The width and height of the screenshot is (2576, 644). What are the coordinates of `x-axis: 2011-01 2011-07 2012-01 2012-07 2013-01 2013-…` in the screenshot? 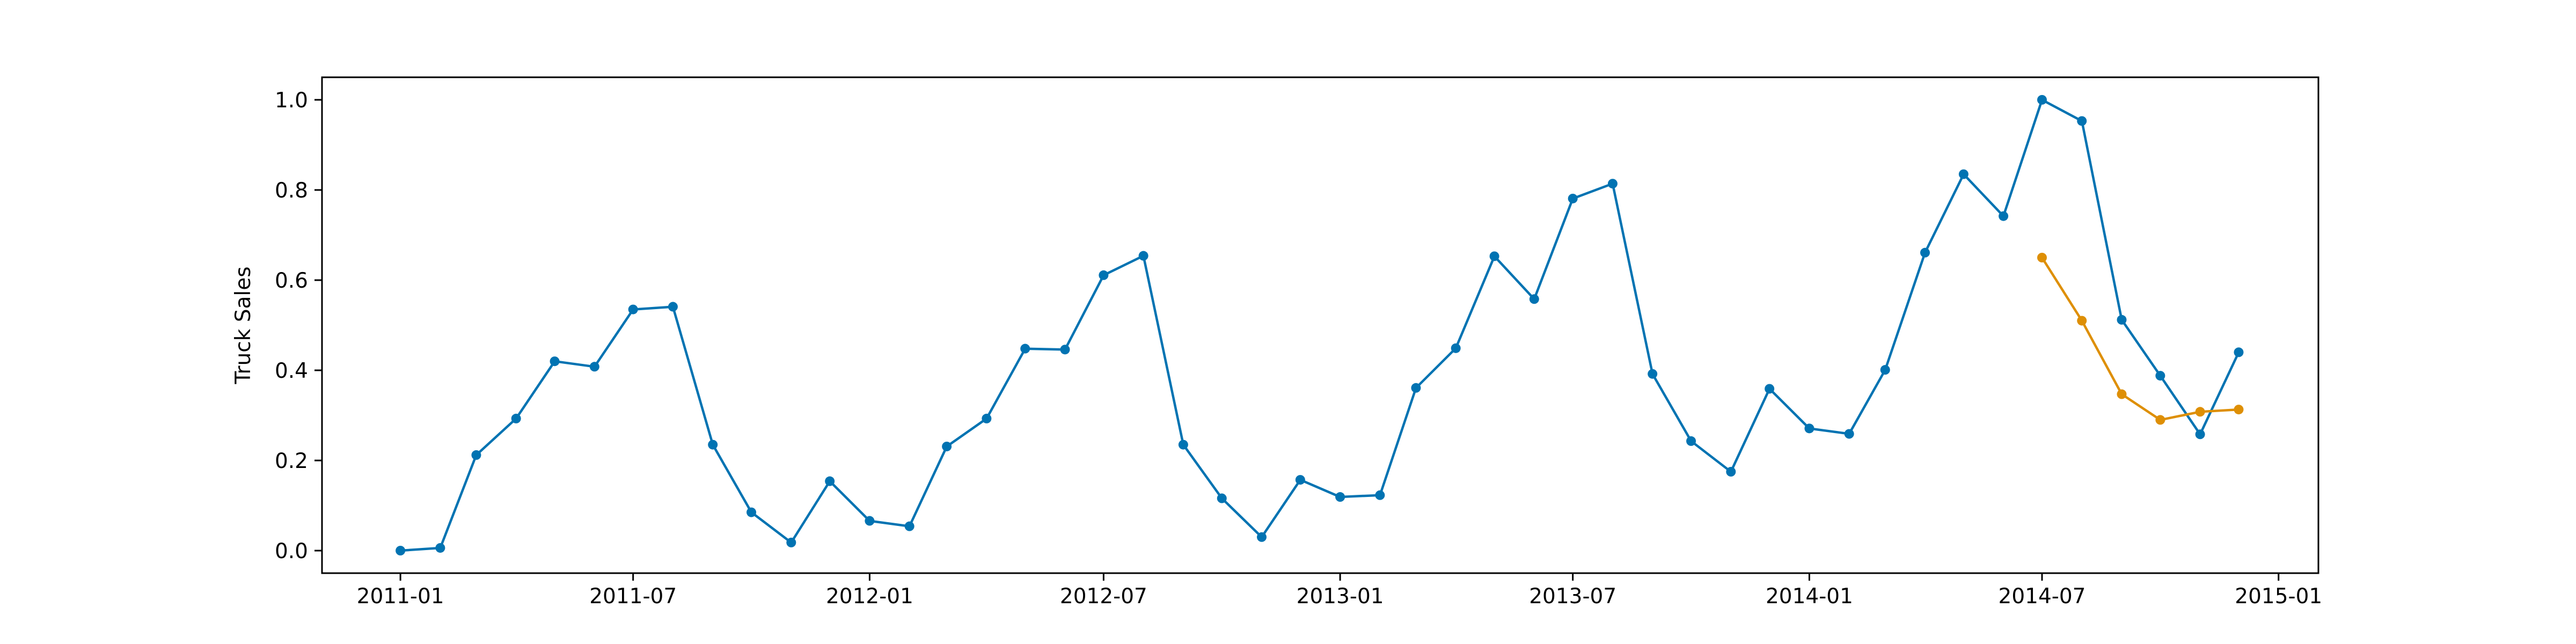 It's located at (1339, 591).